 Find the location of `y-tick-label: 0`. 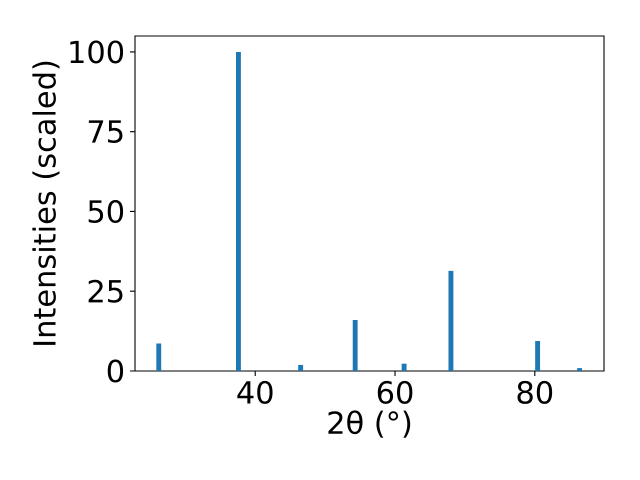

y-tick-label: 0 is located at coordinates (116, 371).